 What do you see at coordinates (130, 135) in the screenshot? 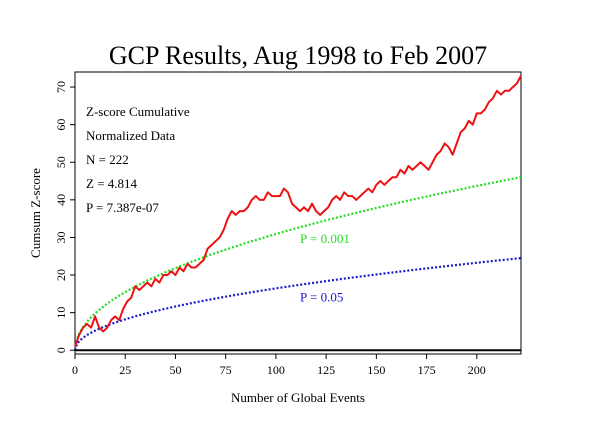
I see `annotation-line-2: Normalized Data` at bounding box center [130, 135].